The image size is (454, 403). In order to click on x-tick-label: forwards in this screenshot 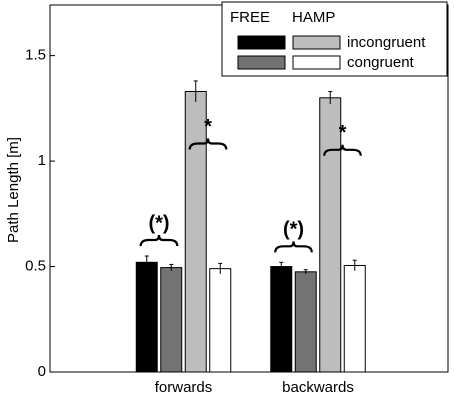, I will do `click(184, 387)`.